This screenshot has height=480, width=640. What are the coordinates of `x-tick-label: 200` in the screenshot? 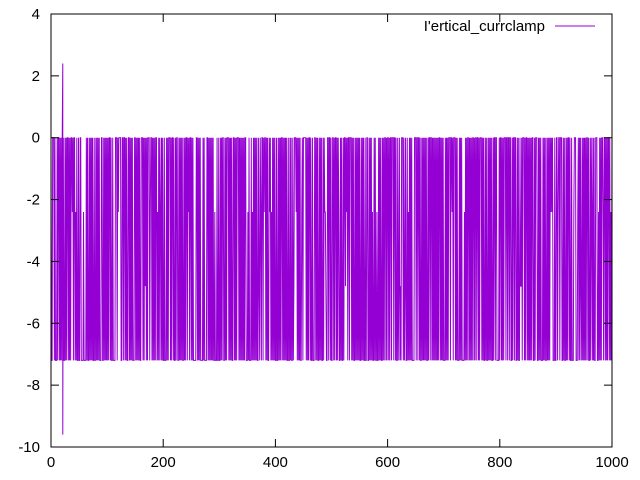 It's located at (163, 462).